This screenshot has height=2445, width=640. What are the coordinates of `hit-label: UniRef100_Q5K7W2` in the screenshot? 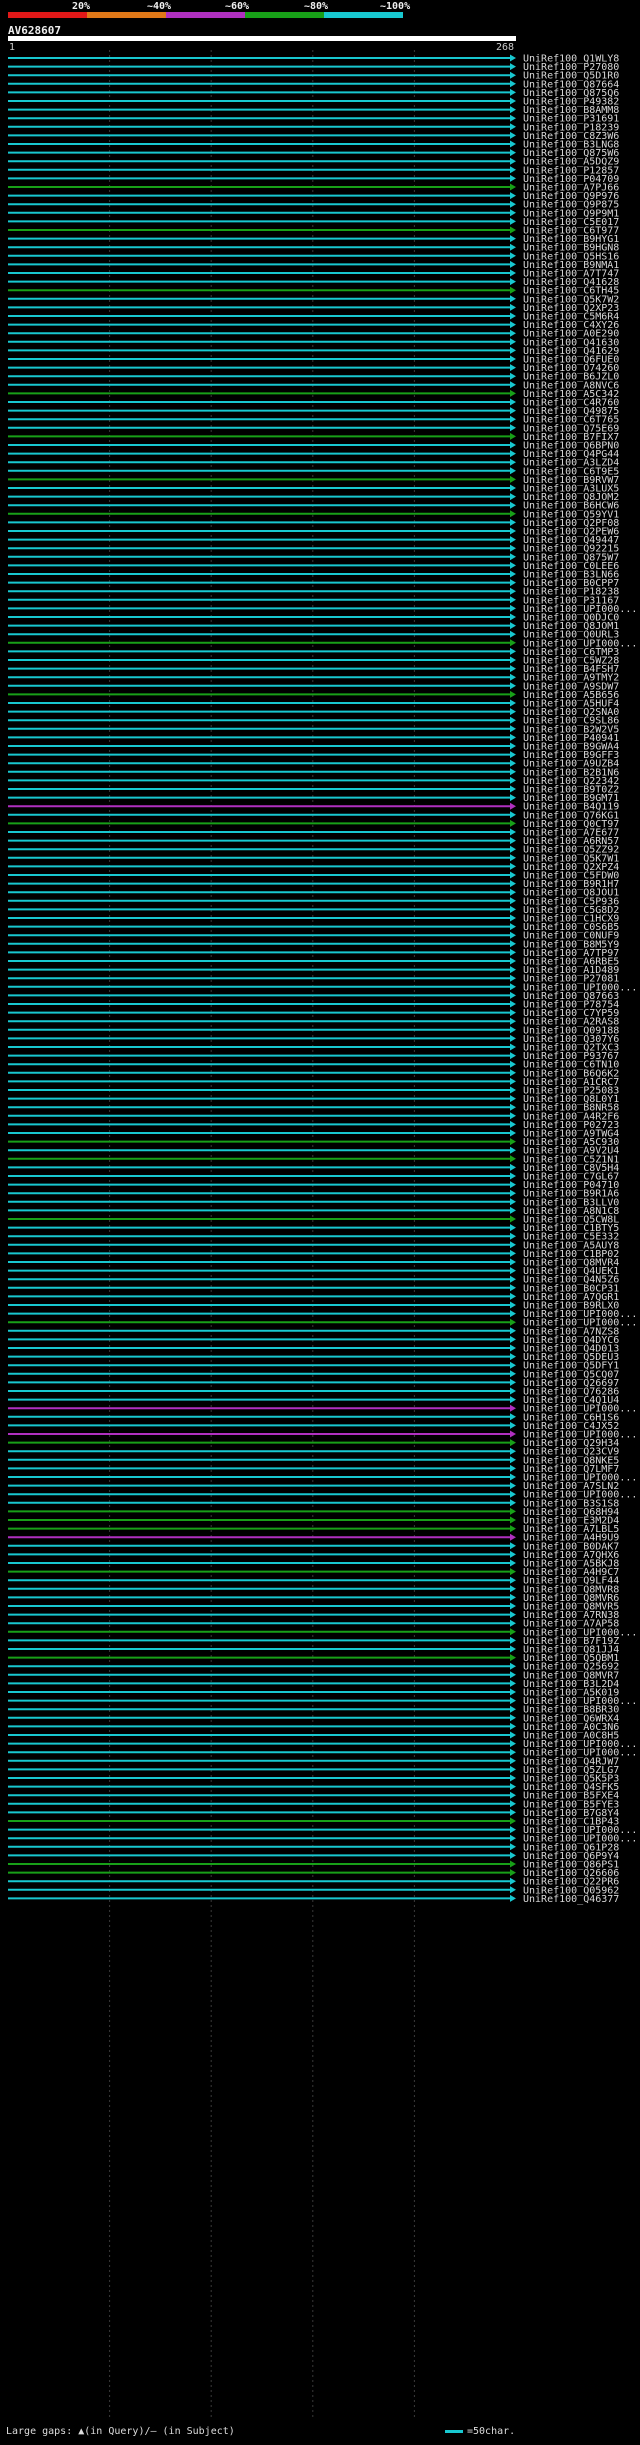 It's located at (571, 299).